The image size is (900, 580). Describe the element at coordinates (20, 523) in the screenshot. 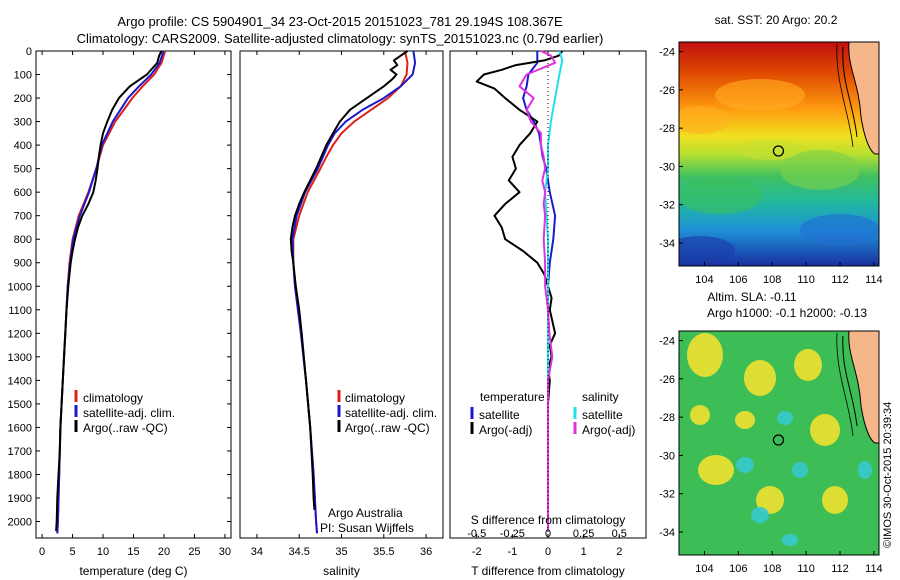

I see `temp-ytick-label: 2000` at that location.